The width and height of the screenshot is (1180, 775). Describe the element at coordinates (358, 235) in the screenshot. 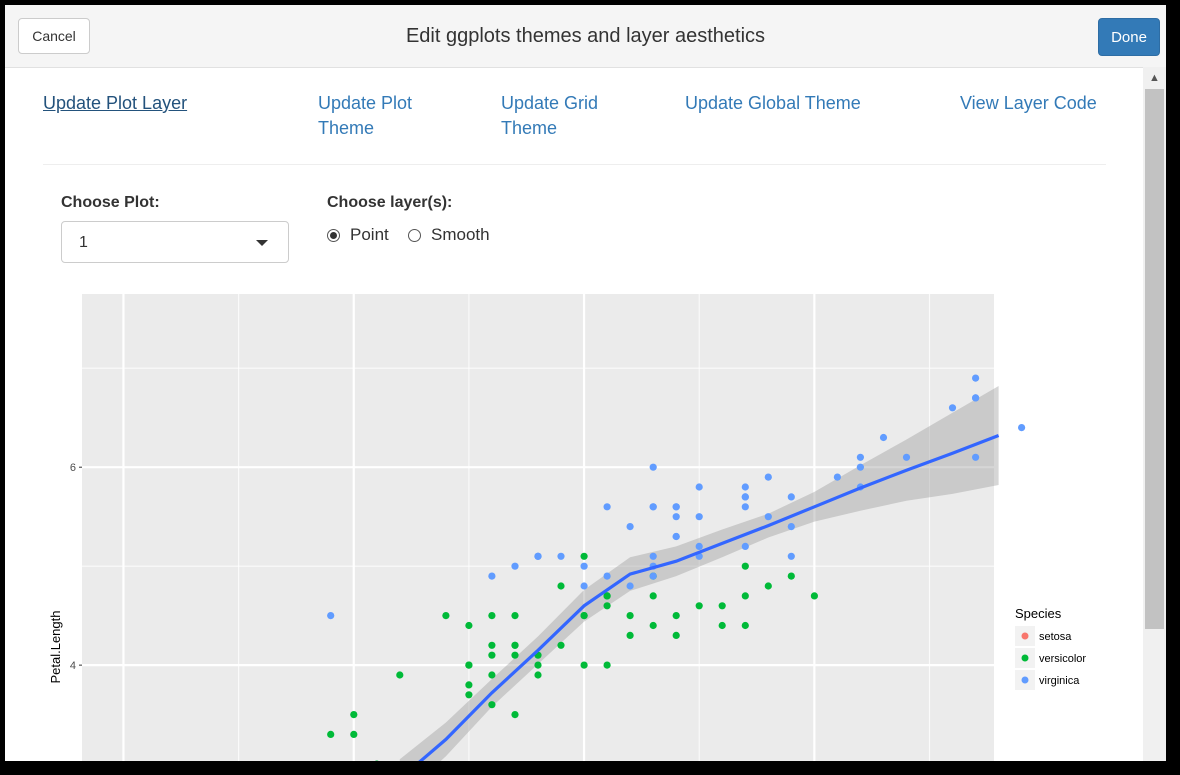

I see `layer-radio-point: Point` at that location.